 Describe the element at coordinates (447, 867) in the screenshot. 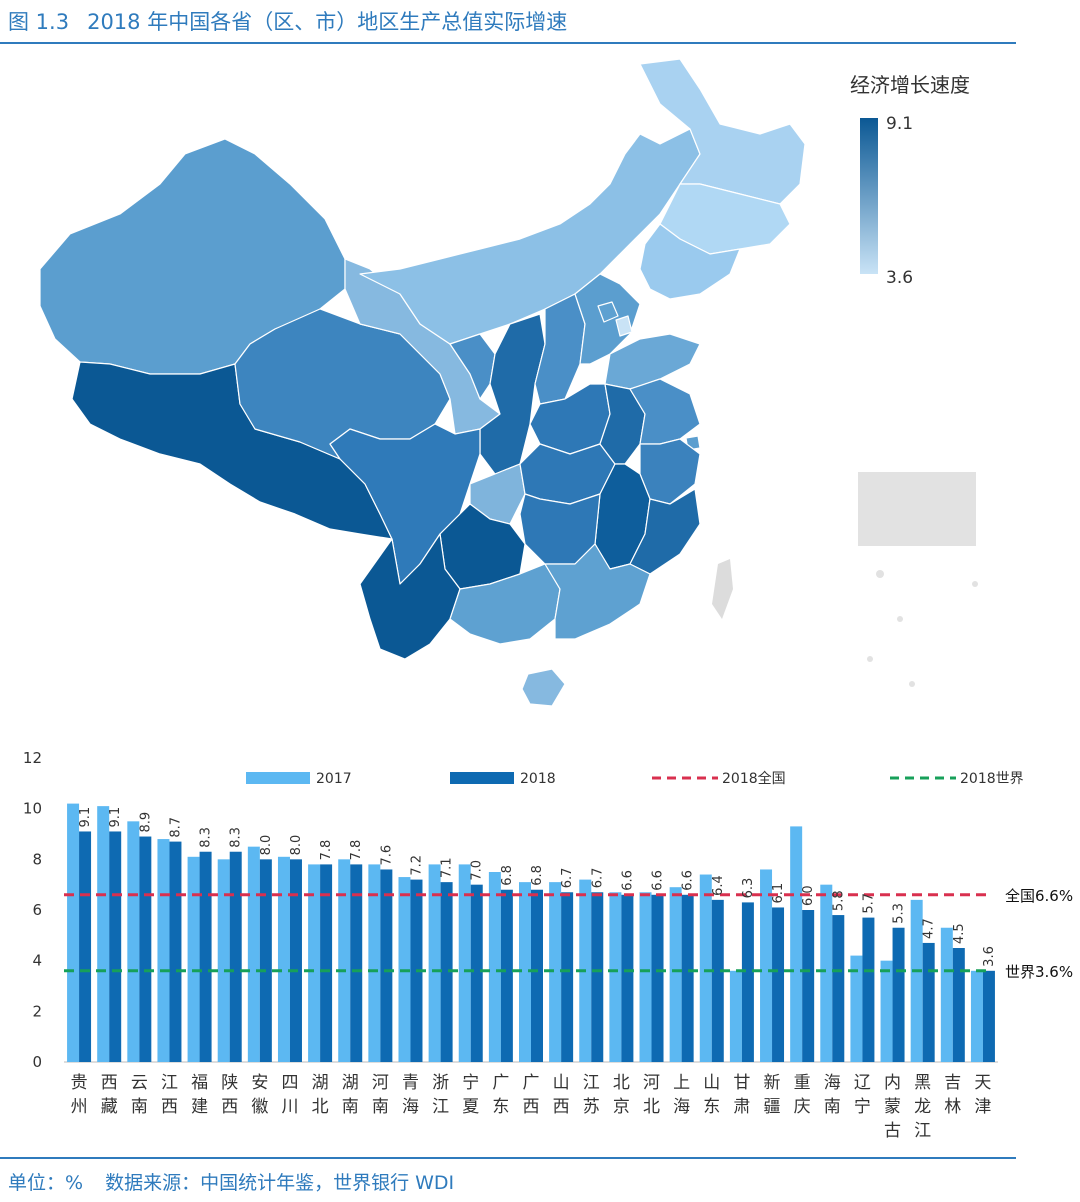

I see `data-label-2018: 7.1` at that location.